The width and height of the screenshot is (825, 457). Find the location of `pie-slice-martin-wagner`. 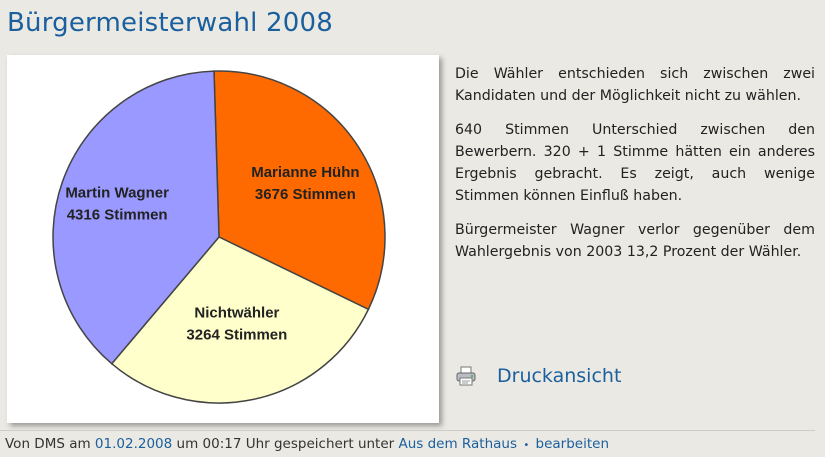

pie-slice-martin-wagner is located at coordinates (136, 217).